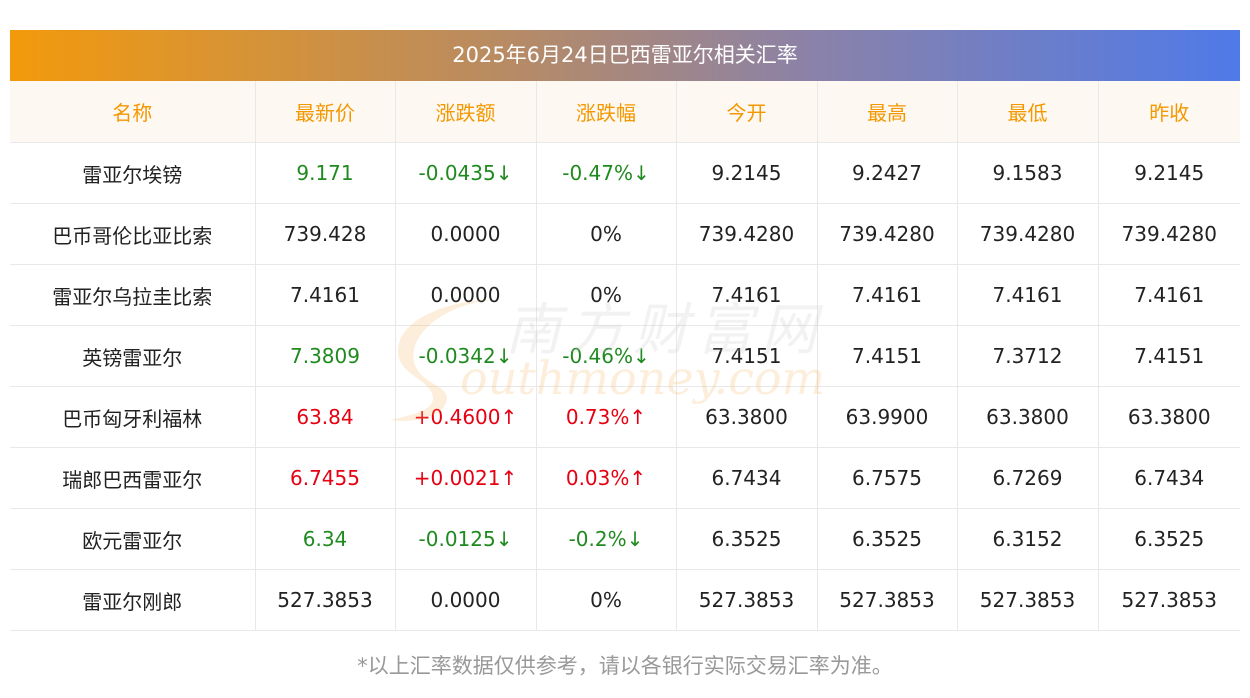 The height and width of the screenshot is (698, 1250). What do you see at coordinates (1168, 295) in the screenshot?
I see `cell-prev: 7.4161` at bounding box center [1168, 295].